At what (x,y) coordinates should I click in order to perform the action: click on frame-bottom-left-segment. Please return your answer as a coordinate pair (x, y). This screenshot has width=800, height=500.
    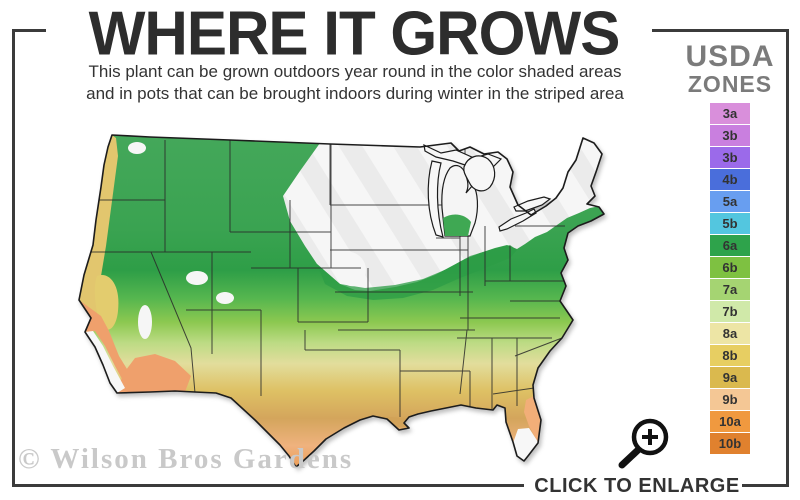
    Looking at the image, I should click on (268, 485).